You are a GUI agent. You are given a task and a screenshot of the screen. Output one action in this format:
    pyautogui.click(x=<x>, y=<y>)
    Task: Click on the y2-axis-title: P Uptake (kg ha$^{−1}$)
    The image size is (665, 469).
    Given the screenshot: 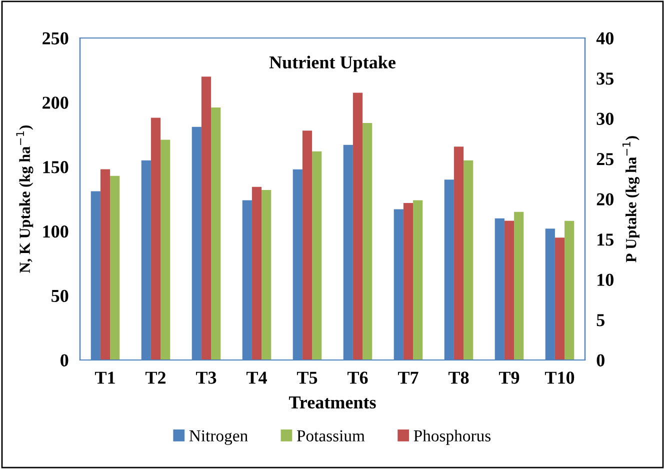 What is the action you would take?
    pyautogui.click(x=631, y=199)
    